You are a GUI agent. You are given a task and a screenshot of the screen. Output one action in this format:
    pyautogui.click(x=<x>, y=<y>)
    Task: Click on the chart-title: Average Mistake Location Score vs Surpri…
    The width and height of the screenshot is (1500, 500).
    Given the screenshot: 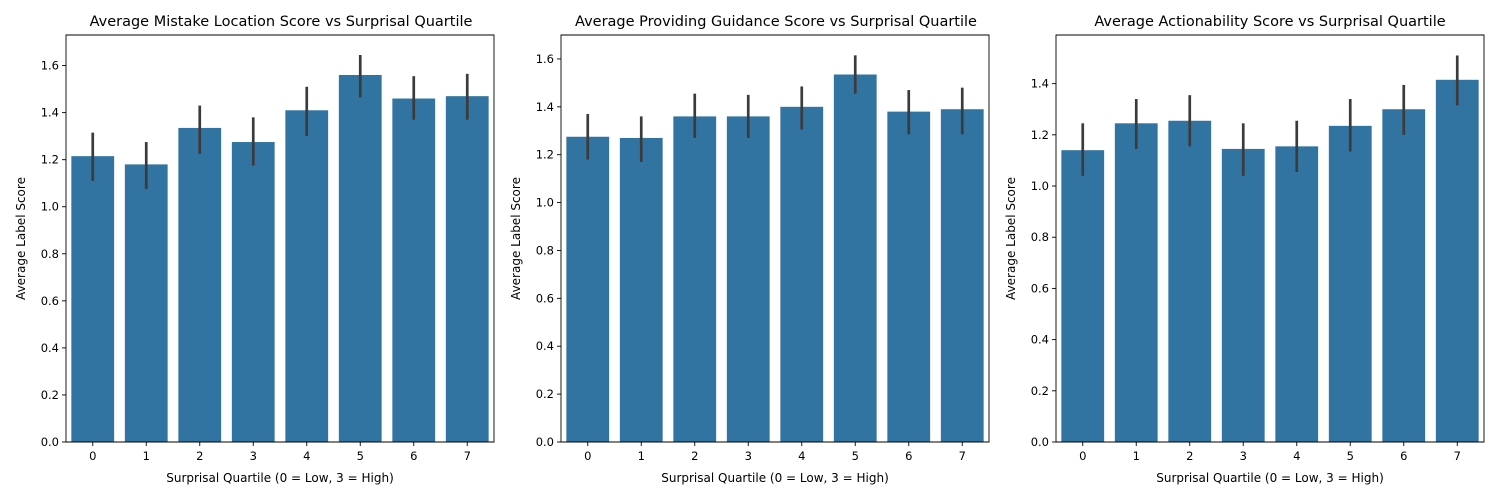 What is the action you would take?
    pyautogui.click(x=281, y=22)
    